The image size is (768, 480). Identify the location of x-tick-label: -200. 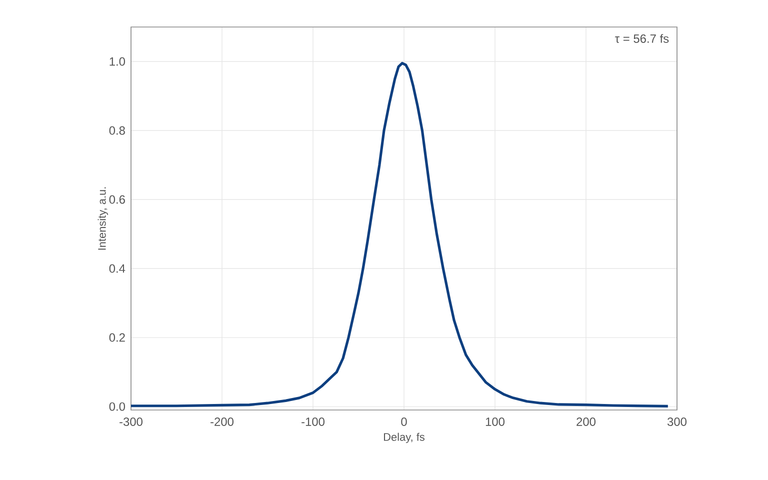
(222, 422).